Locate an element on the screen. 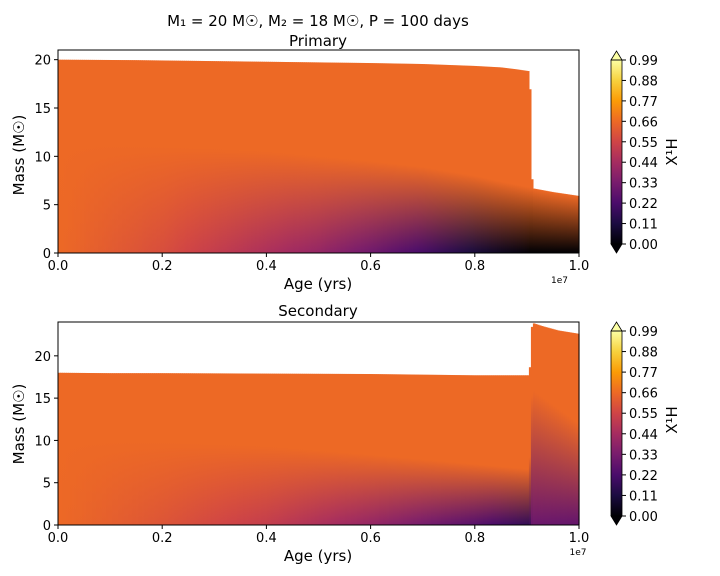  colorbar-tick-label: 0.55 is located at coordinates (643, 143).